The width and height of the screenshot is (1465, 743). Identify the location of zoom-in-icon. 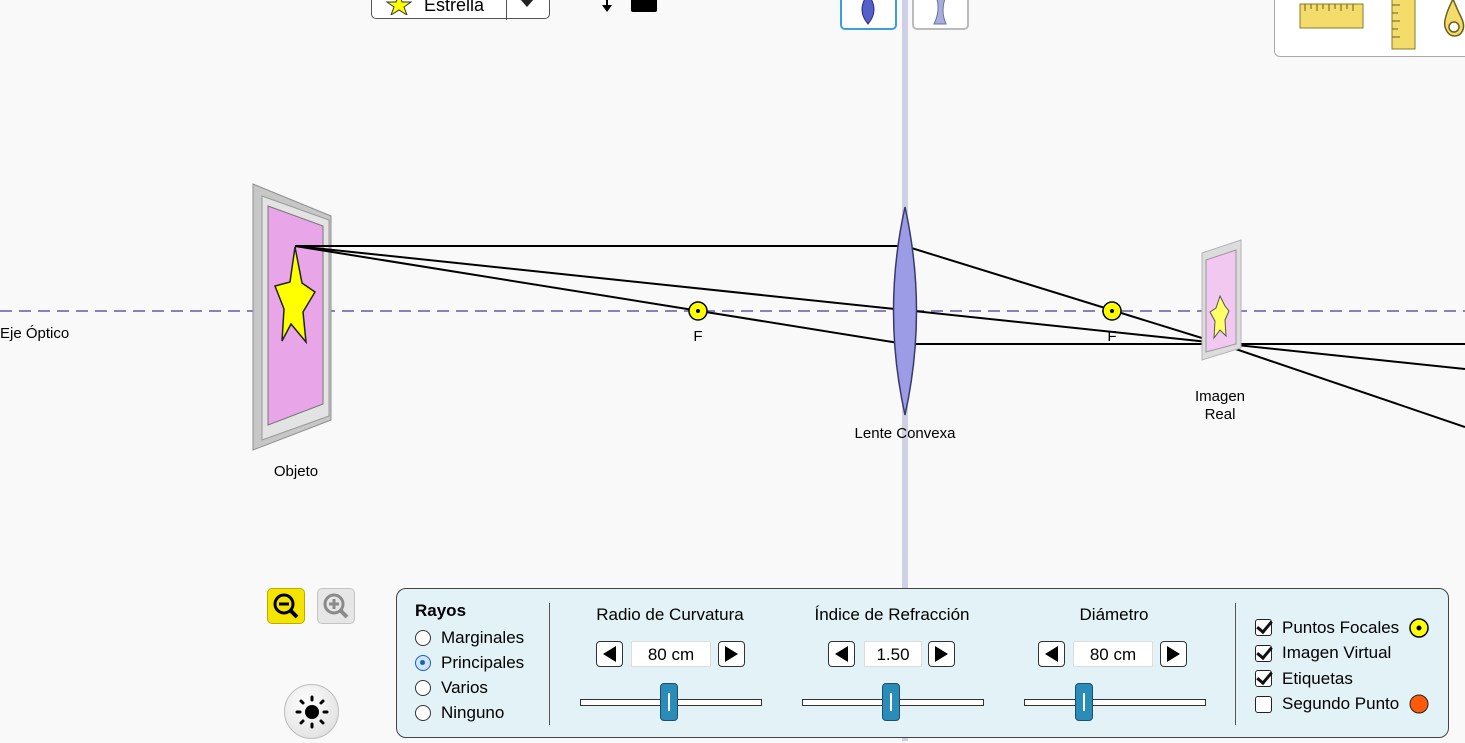
(336, 606).